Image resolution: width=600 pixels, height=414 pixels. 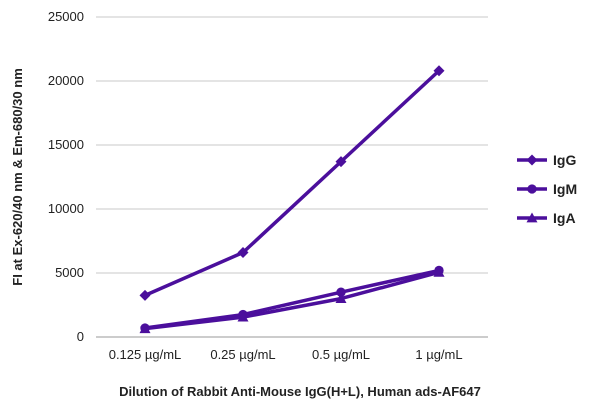 I want to click on legend: IgG IgM IgA, so click(x=547, y=189).